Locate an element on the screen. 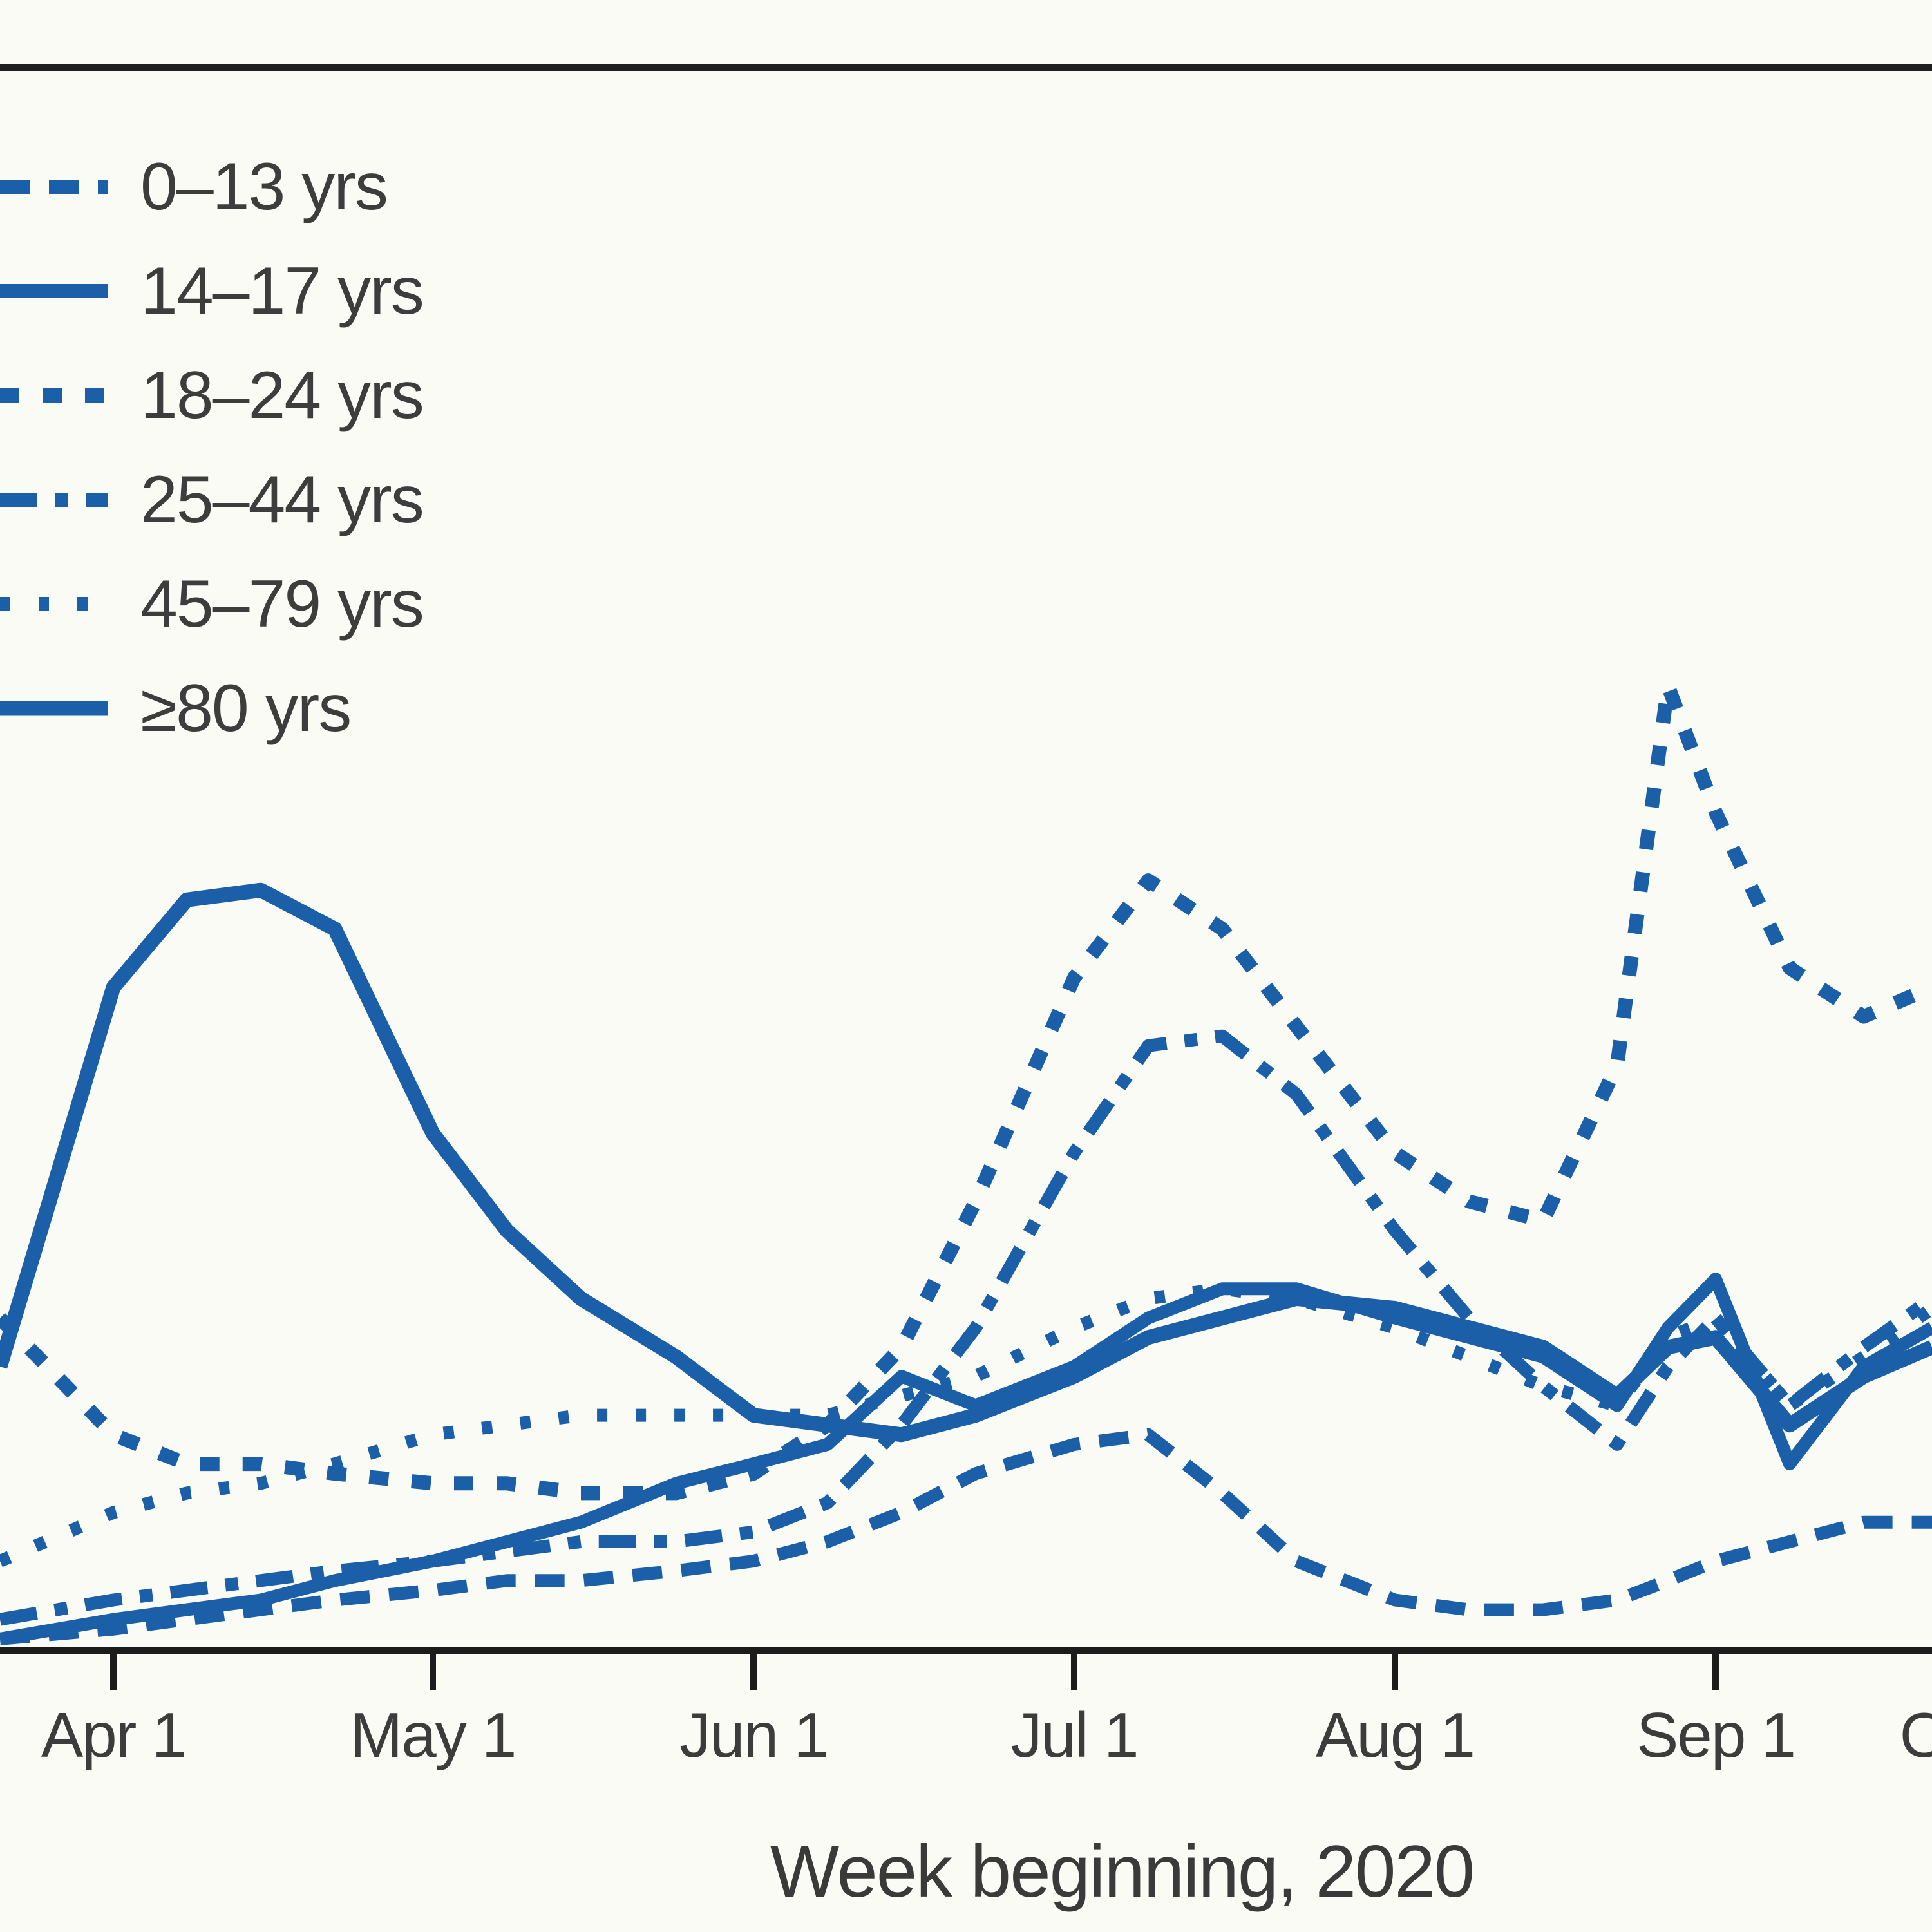 The width and height of the screenshot is (1932, 1932). legend-label: 25–44 yrs is located at coordinates (282, 499).